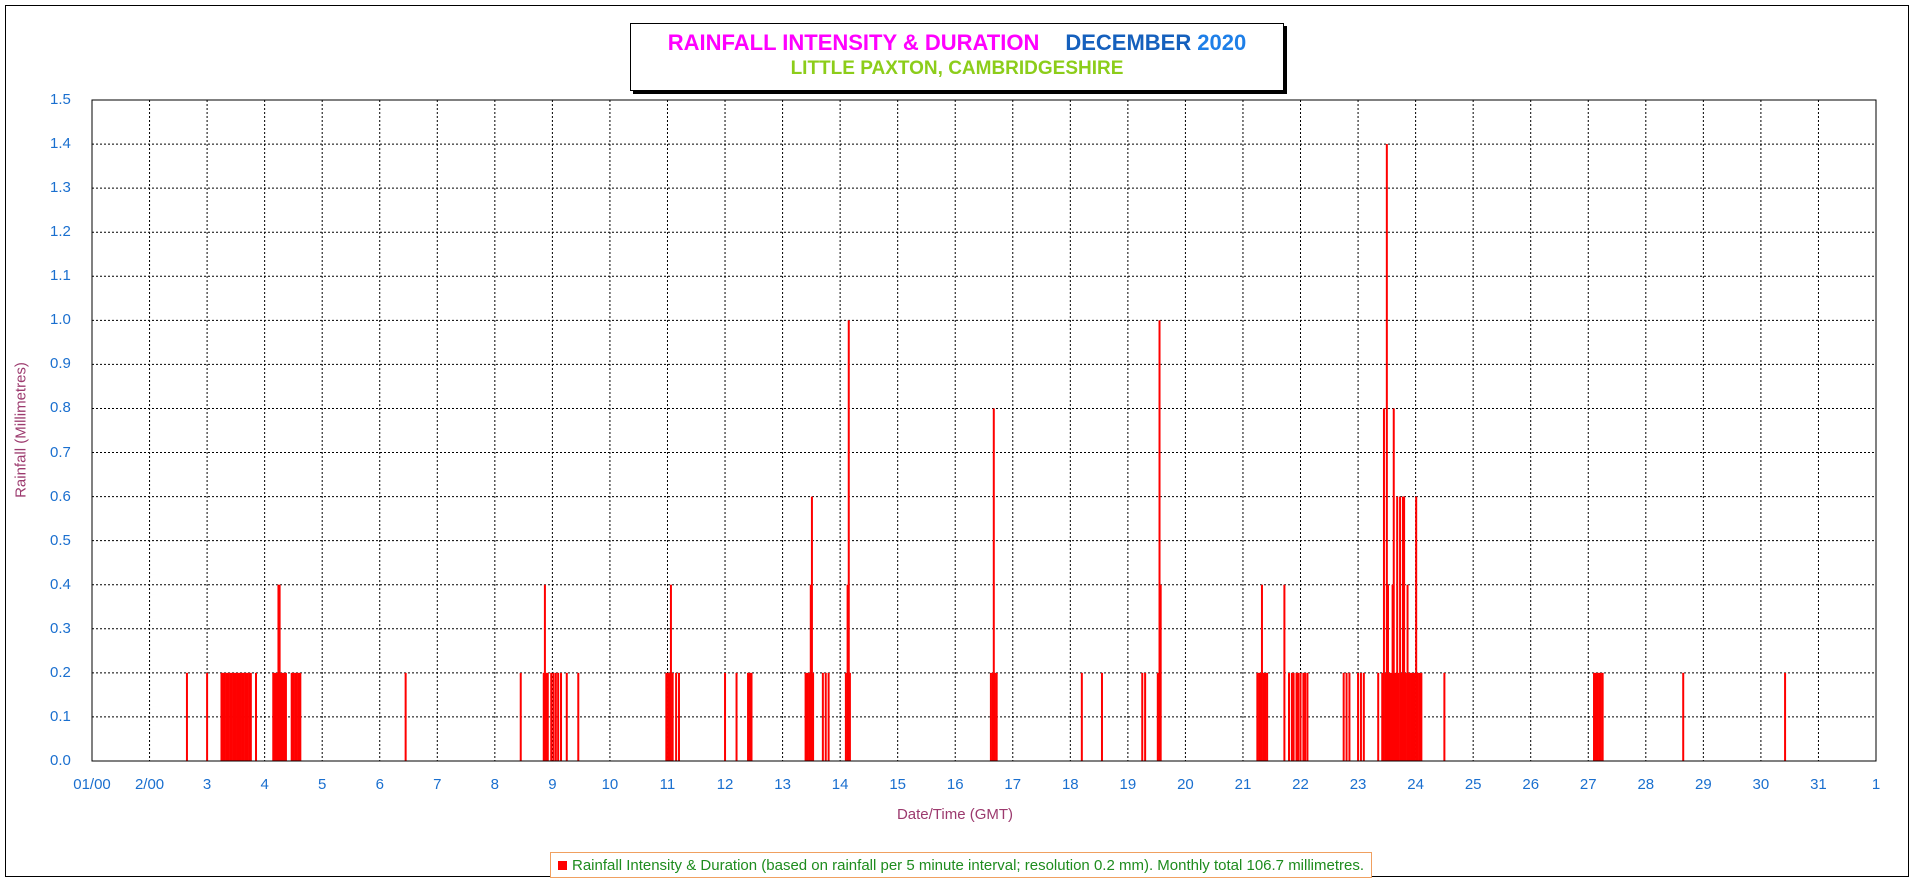 The image size is (1916, 884). What do you see at coordinates (60, 99) in the screenshot?
I see `y-tick-label: 1.5` at bounding box center [60, 99].